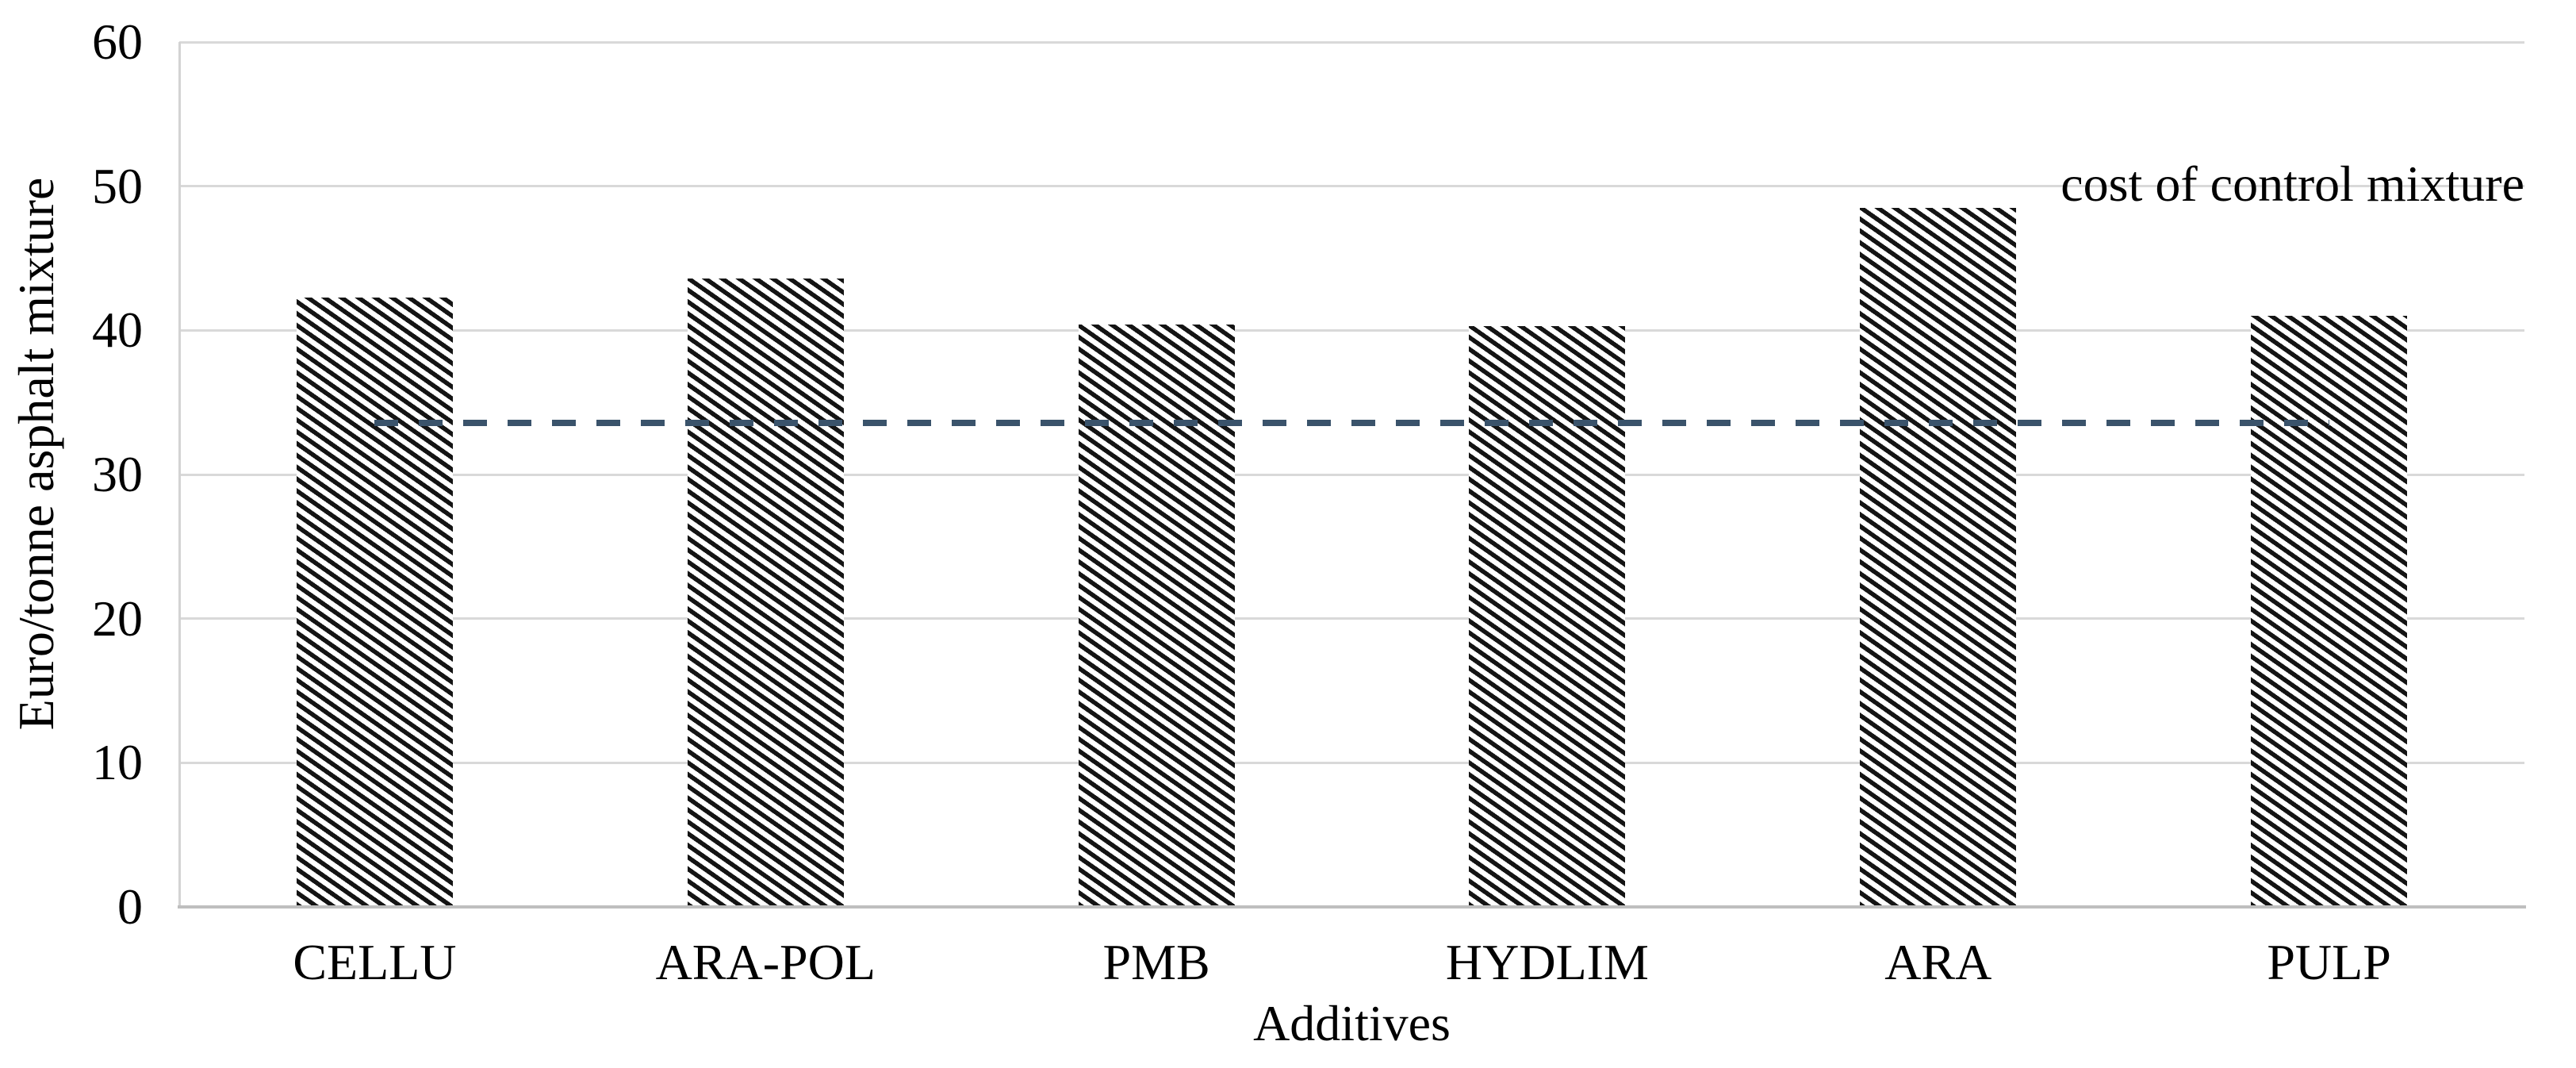  I want to click on y-tick-label-60: 60, so click(118, 41).